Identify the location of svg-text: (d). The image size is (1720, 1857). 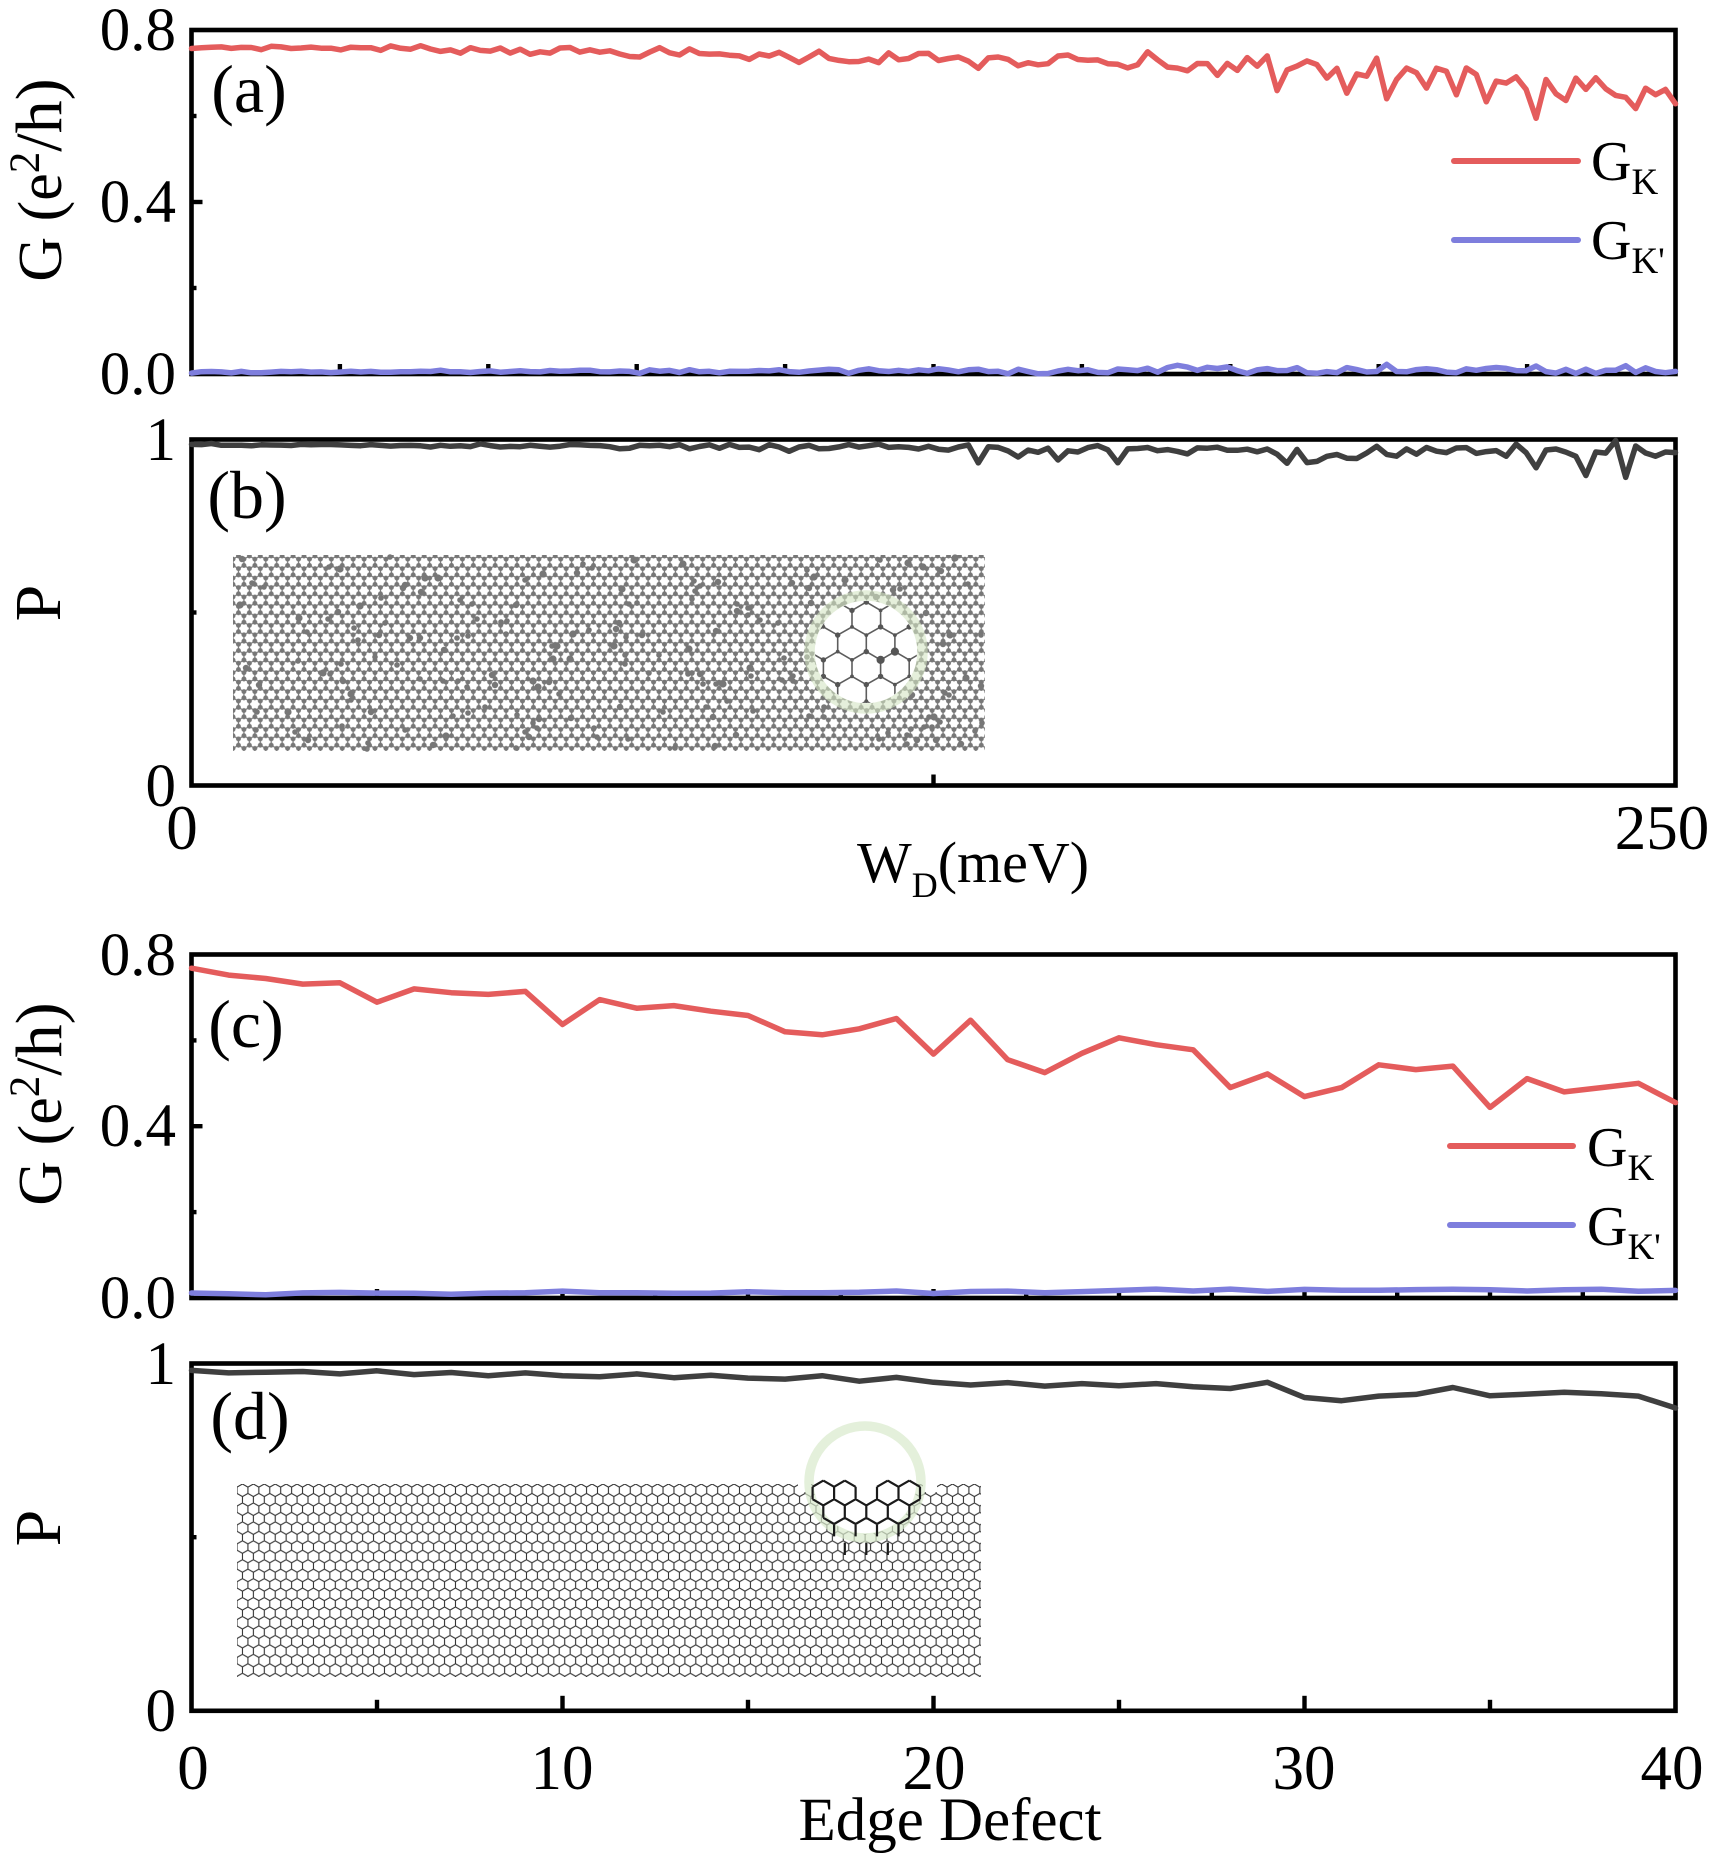
(249, 1416).